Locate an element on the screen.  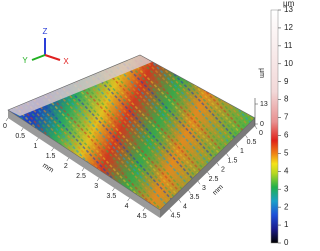
colorbar-tick-label: 13 is located at coordinates (288, 9).